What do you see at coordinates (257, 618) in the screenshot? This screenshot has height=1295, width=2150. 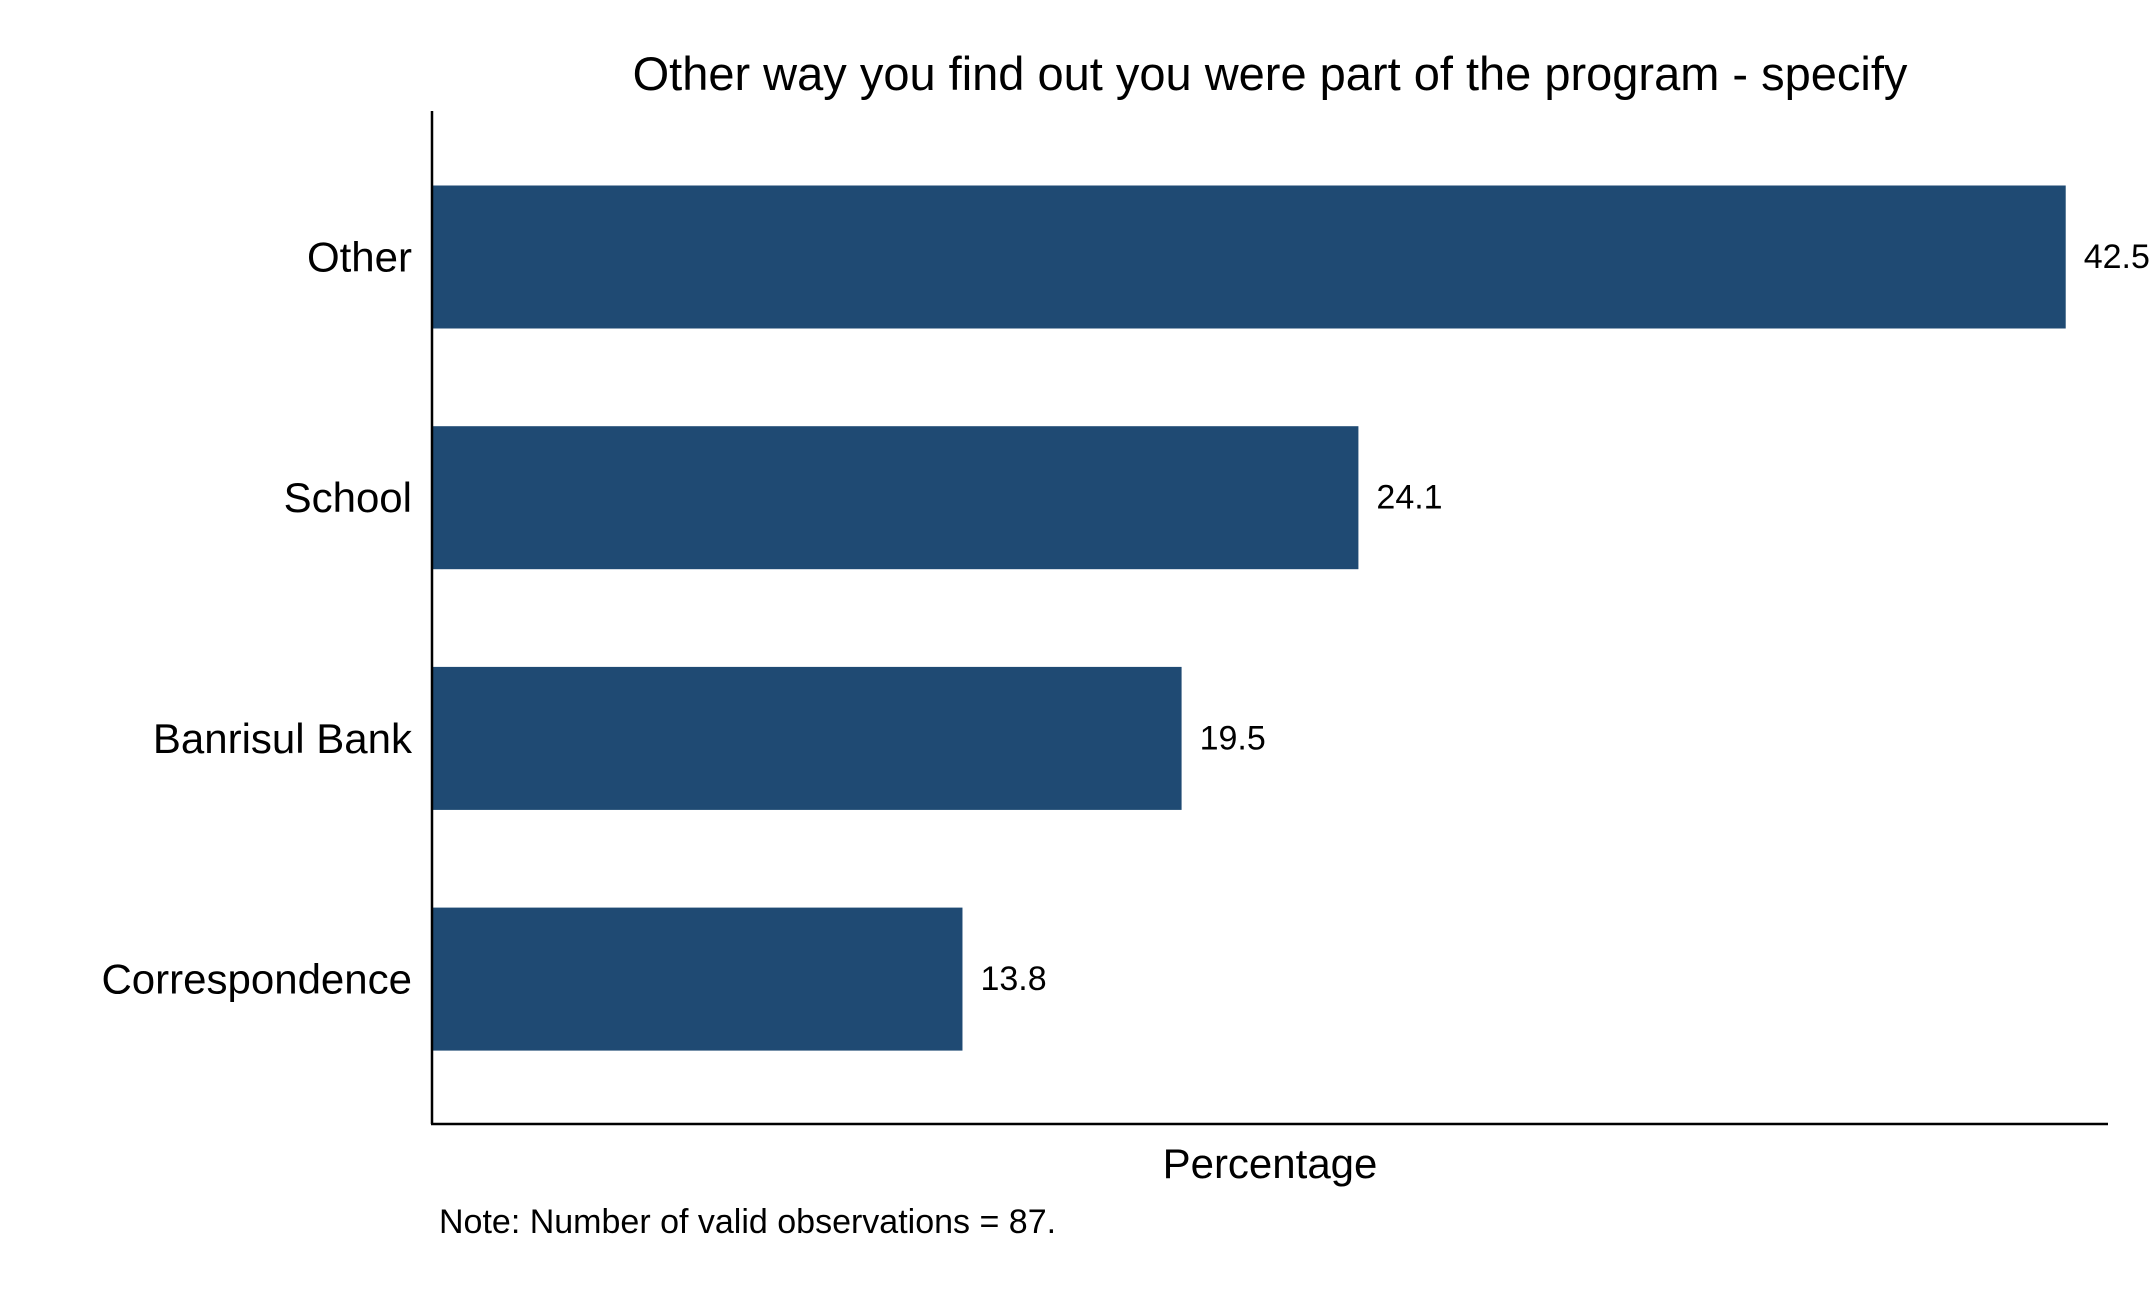 I see `category-labels: Other School Banrisul Bank Correspondence` at bounding box center [257, 618].